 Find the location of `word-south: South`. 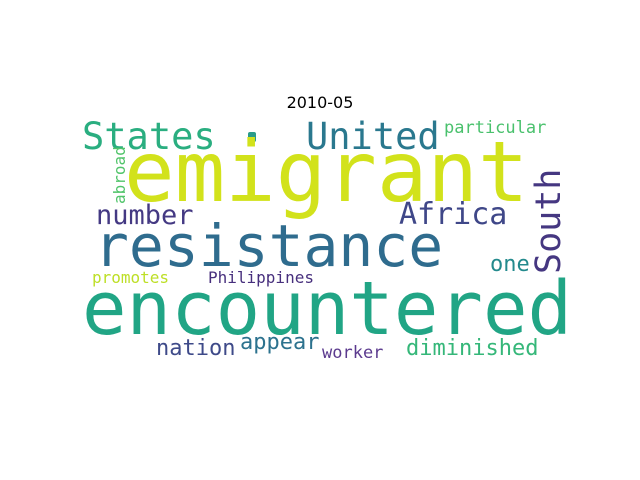

word-south: South is located at coordinates (549, 221).